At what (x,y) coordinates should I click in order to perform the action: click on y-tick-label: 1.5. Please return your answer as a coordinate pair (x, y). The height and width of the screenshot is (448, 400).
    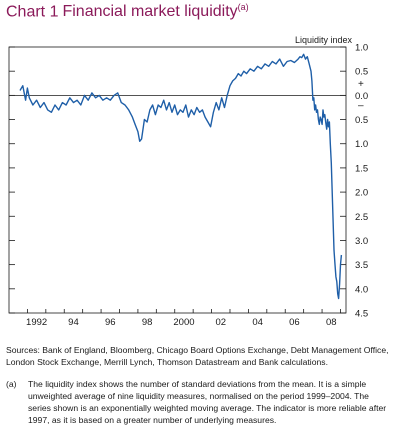
    Looking at the image, I should click on (361, 168).